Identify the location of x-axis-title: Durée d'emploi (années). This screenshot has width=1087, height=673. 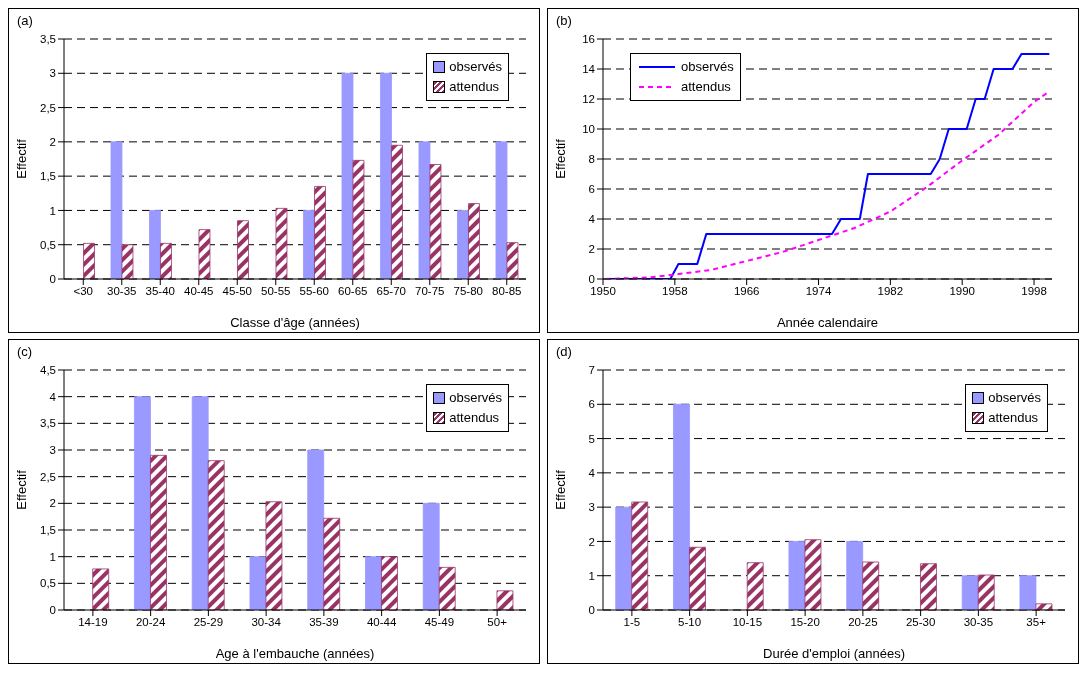
(834, 653).